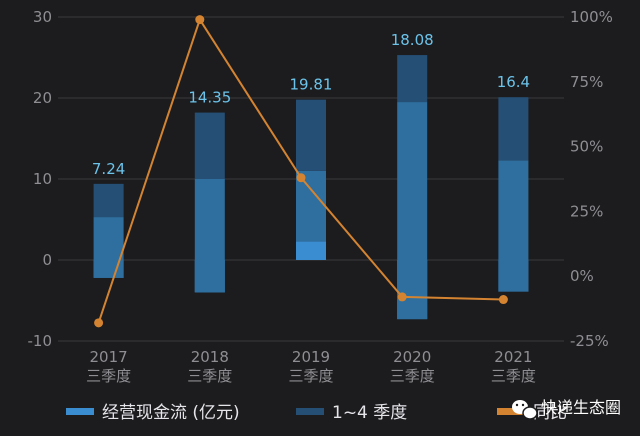  What do you see at coordinates (209, 366) in the screenshot?
I see `x-tick-label: 2018 三季度` at bounding box center [209, 366].